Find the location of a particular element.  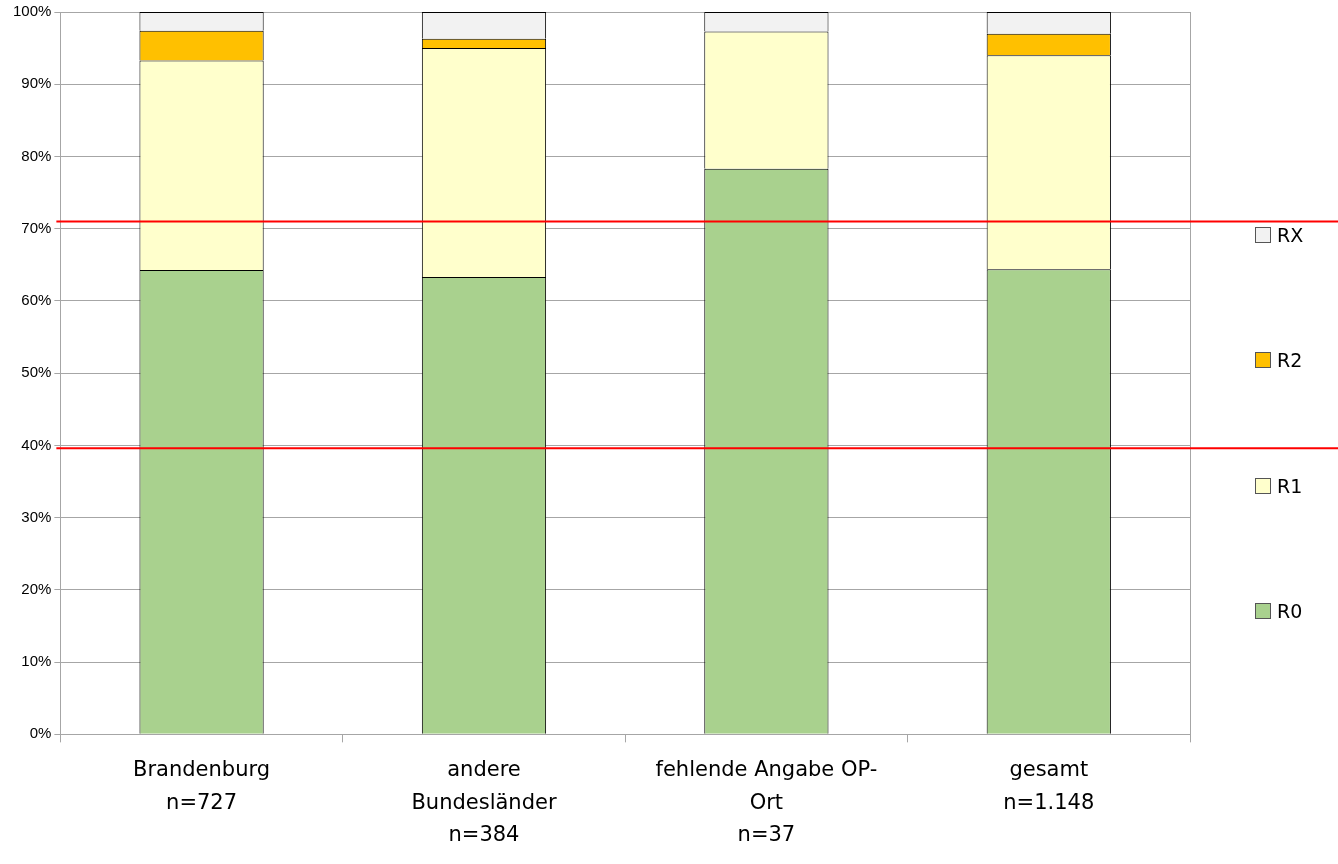

y-tick-label: 10% is located at coordinates (36, 661).